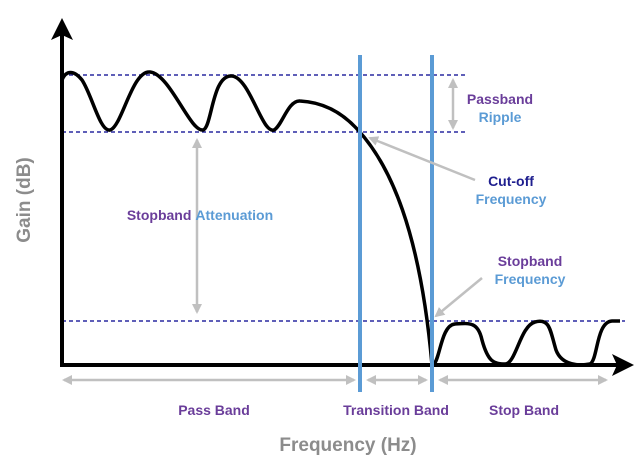 This screenshot has width=639, height=465. I want to click on y-axis-label: Gain (dB), so click(24, 200).